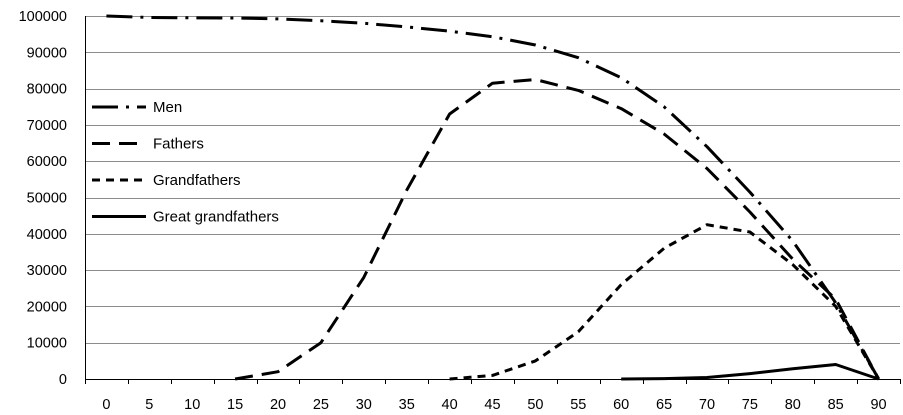 Image resolution: width=903 pixels, height=415 pixels. I want to click on x-tick-label: 55, so click(578, 405).